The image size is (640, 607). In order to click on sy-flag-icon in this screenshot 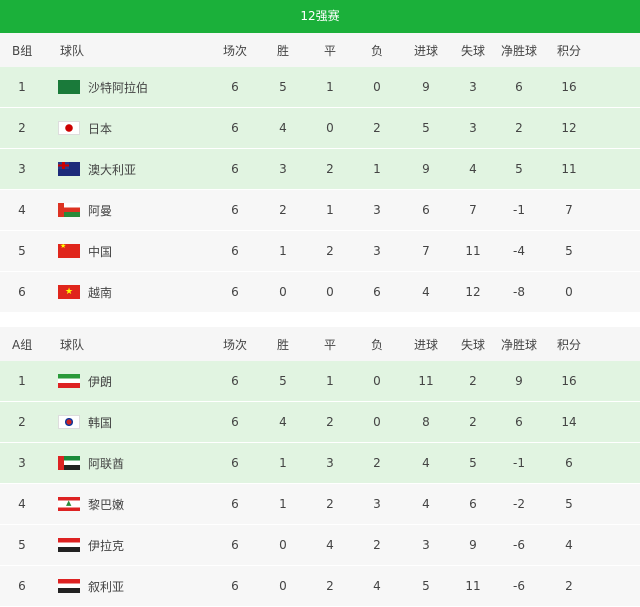, I will do `click(69, 586)`.